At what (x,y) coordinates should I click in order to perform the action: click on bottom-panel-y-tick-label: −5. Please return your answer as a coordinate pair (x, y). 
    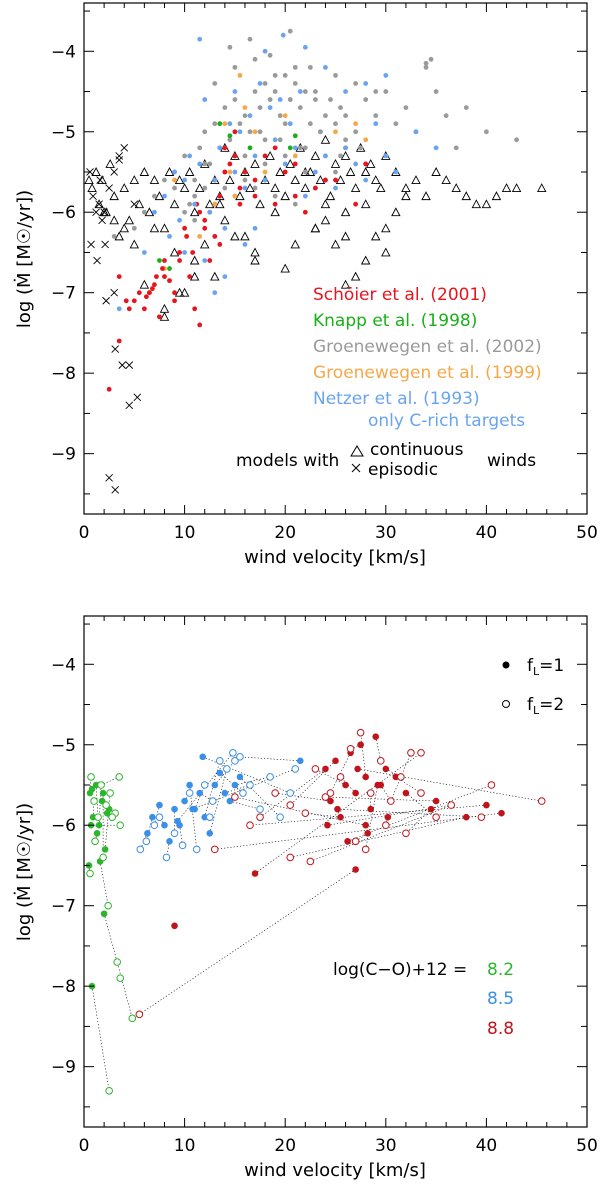
    Looking at the image, I should click on (63, 746).